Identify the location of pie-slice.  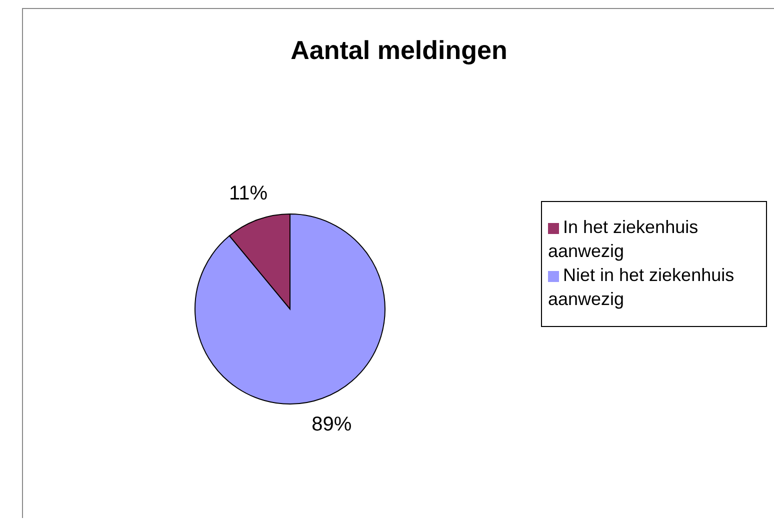
(290, 309).